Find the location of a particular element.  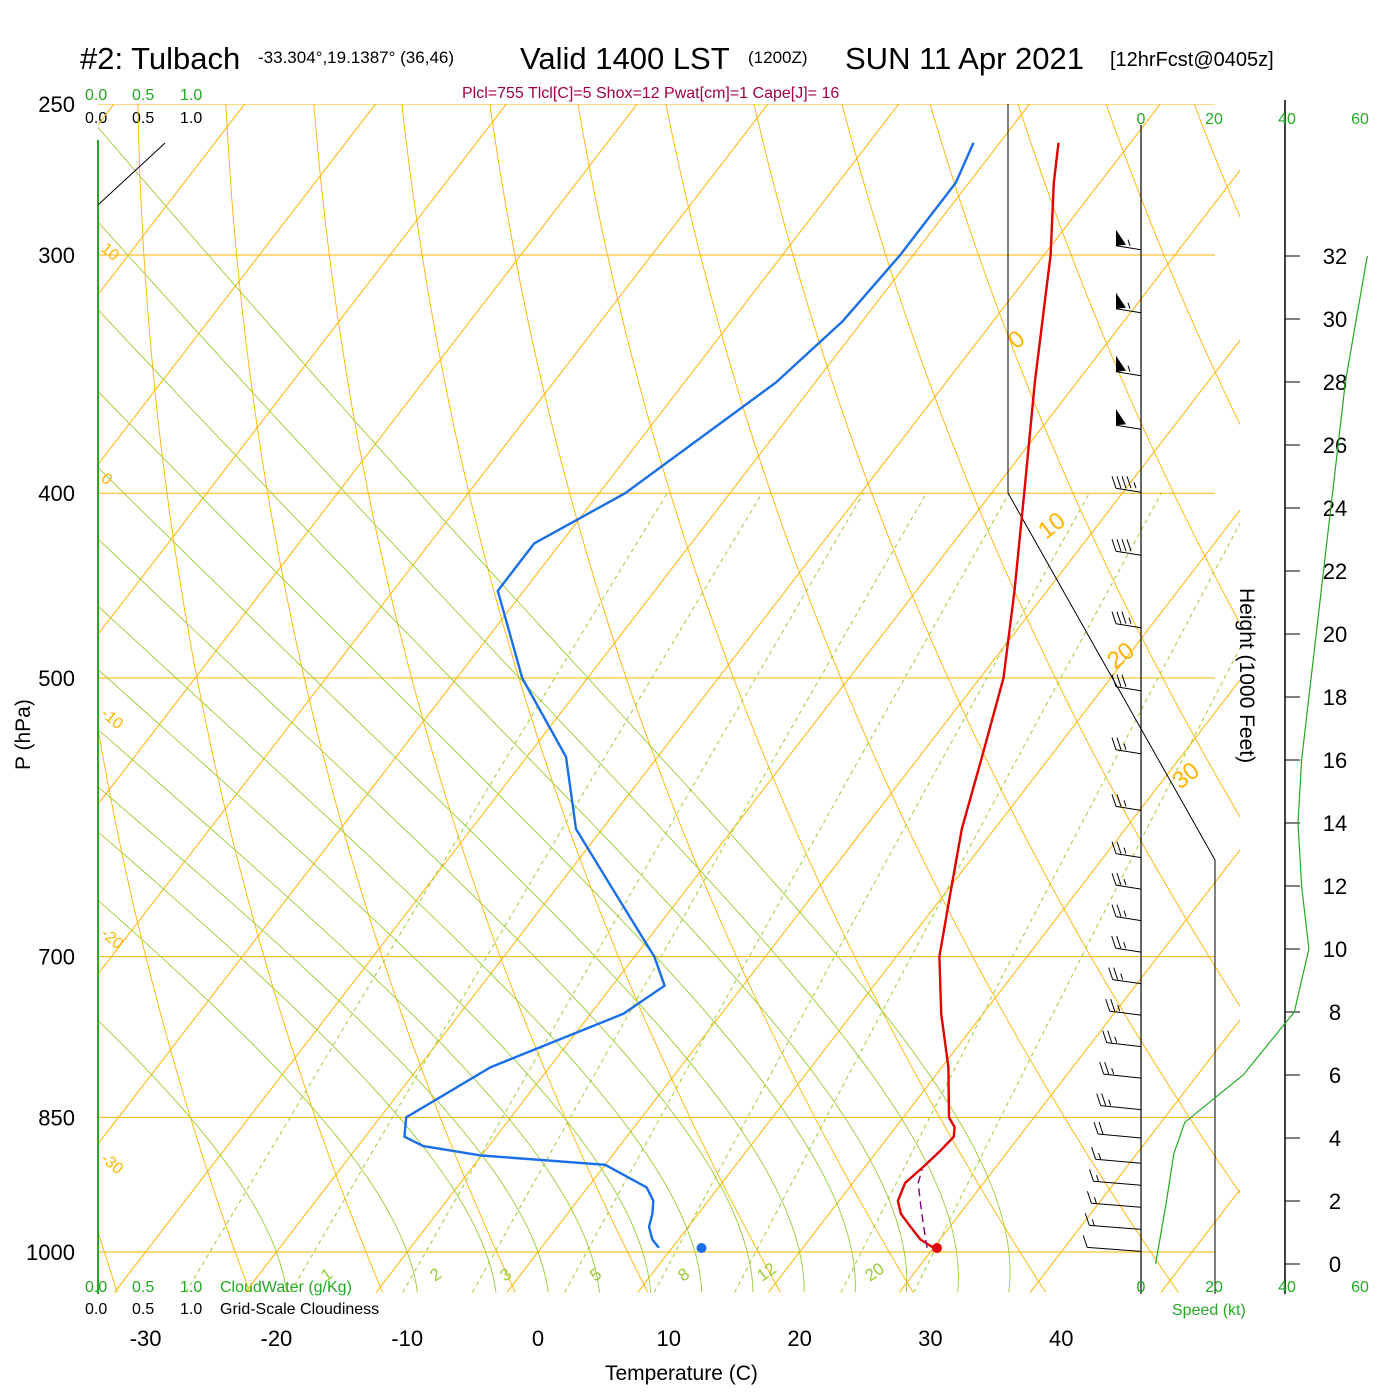

mixing-ratio-label: 20 is located at coordinates (874, 1272).